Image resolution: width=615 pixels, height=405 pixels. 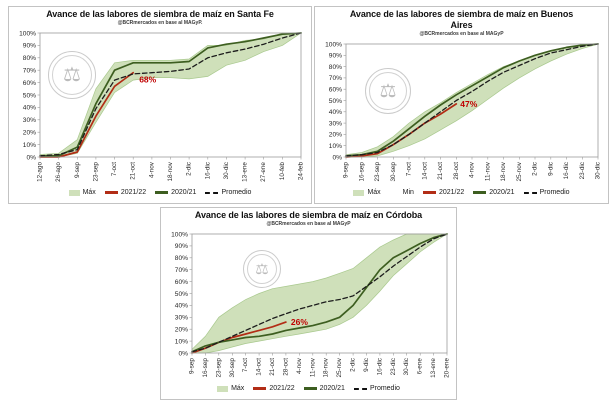 I want to click on legend-label: Máx, so click(x=374, y=192).